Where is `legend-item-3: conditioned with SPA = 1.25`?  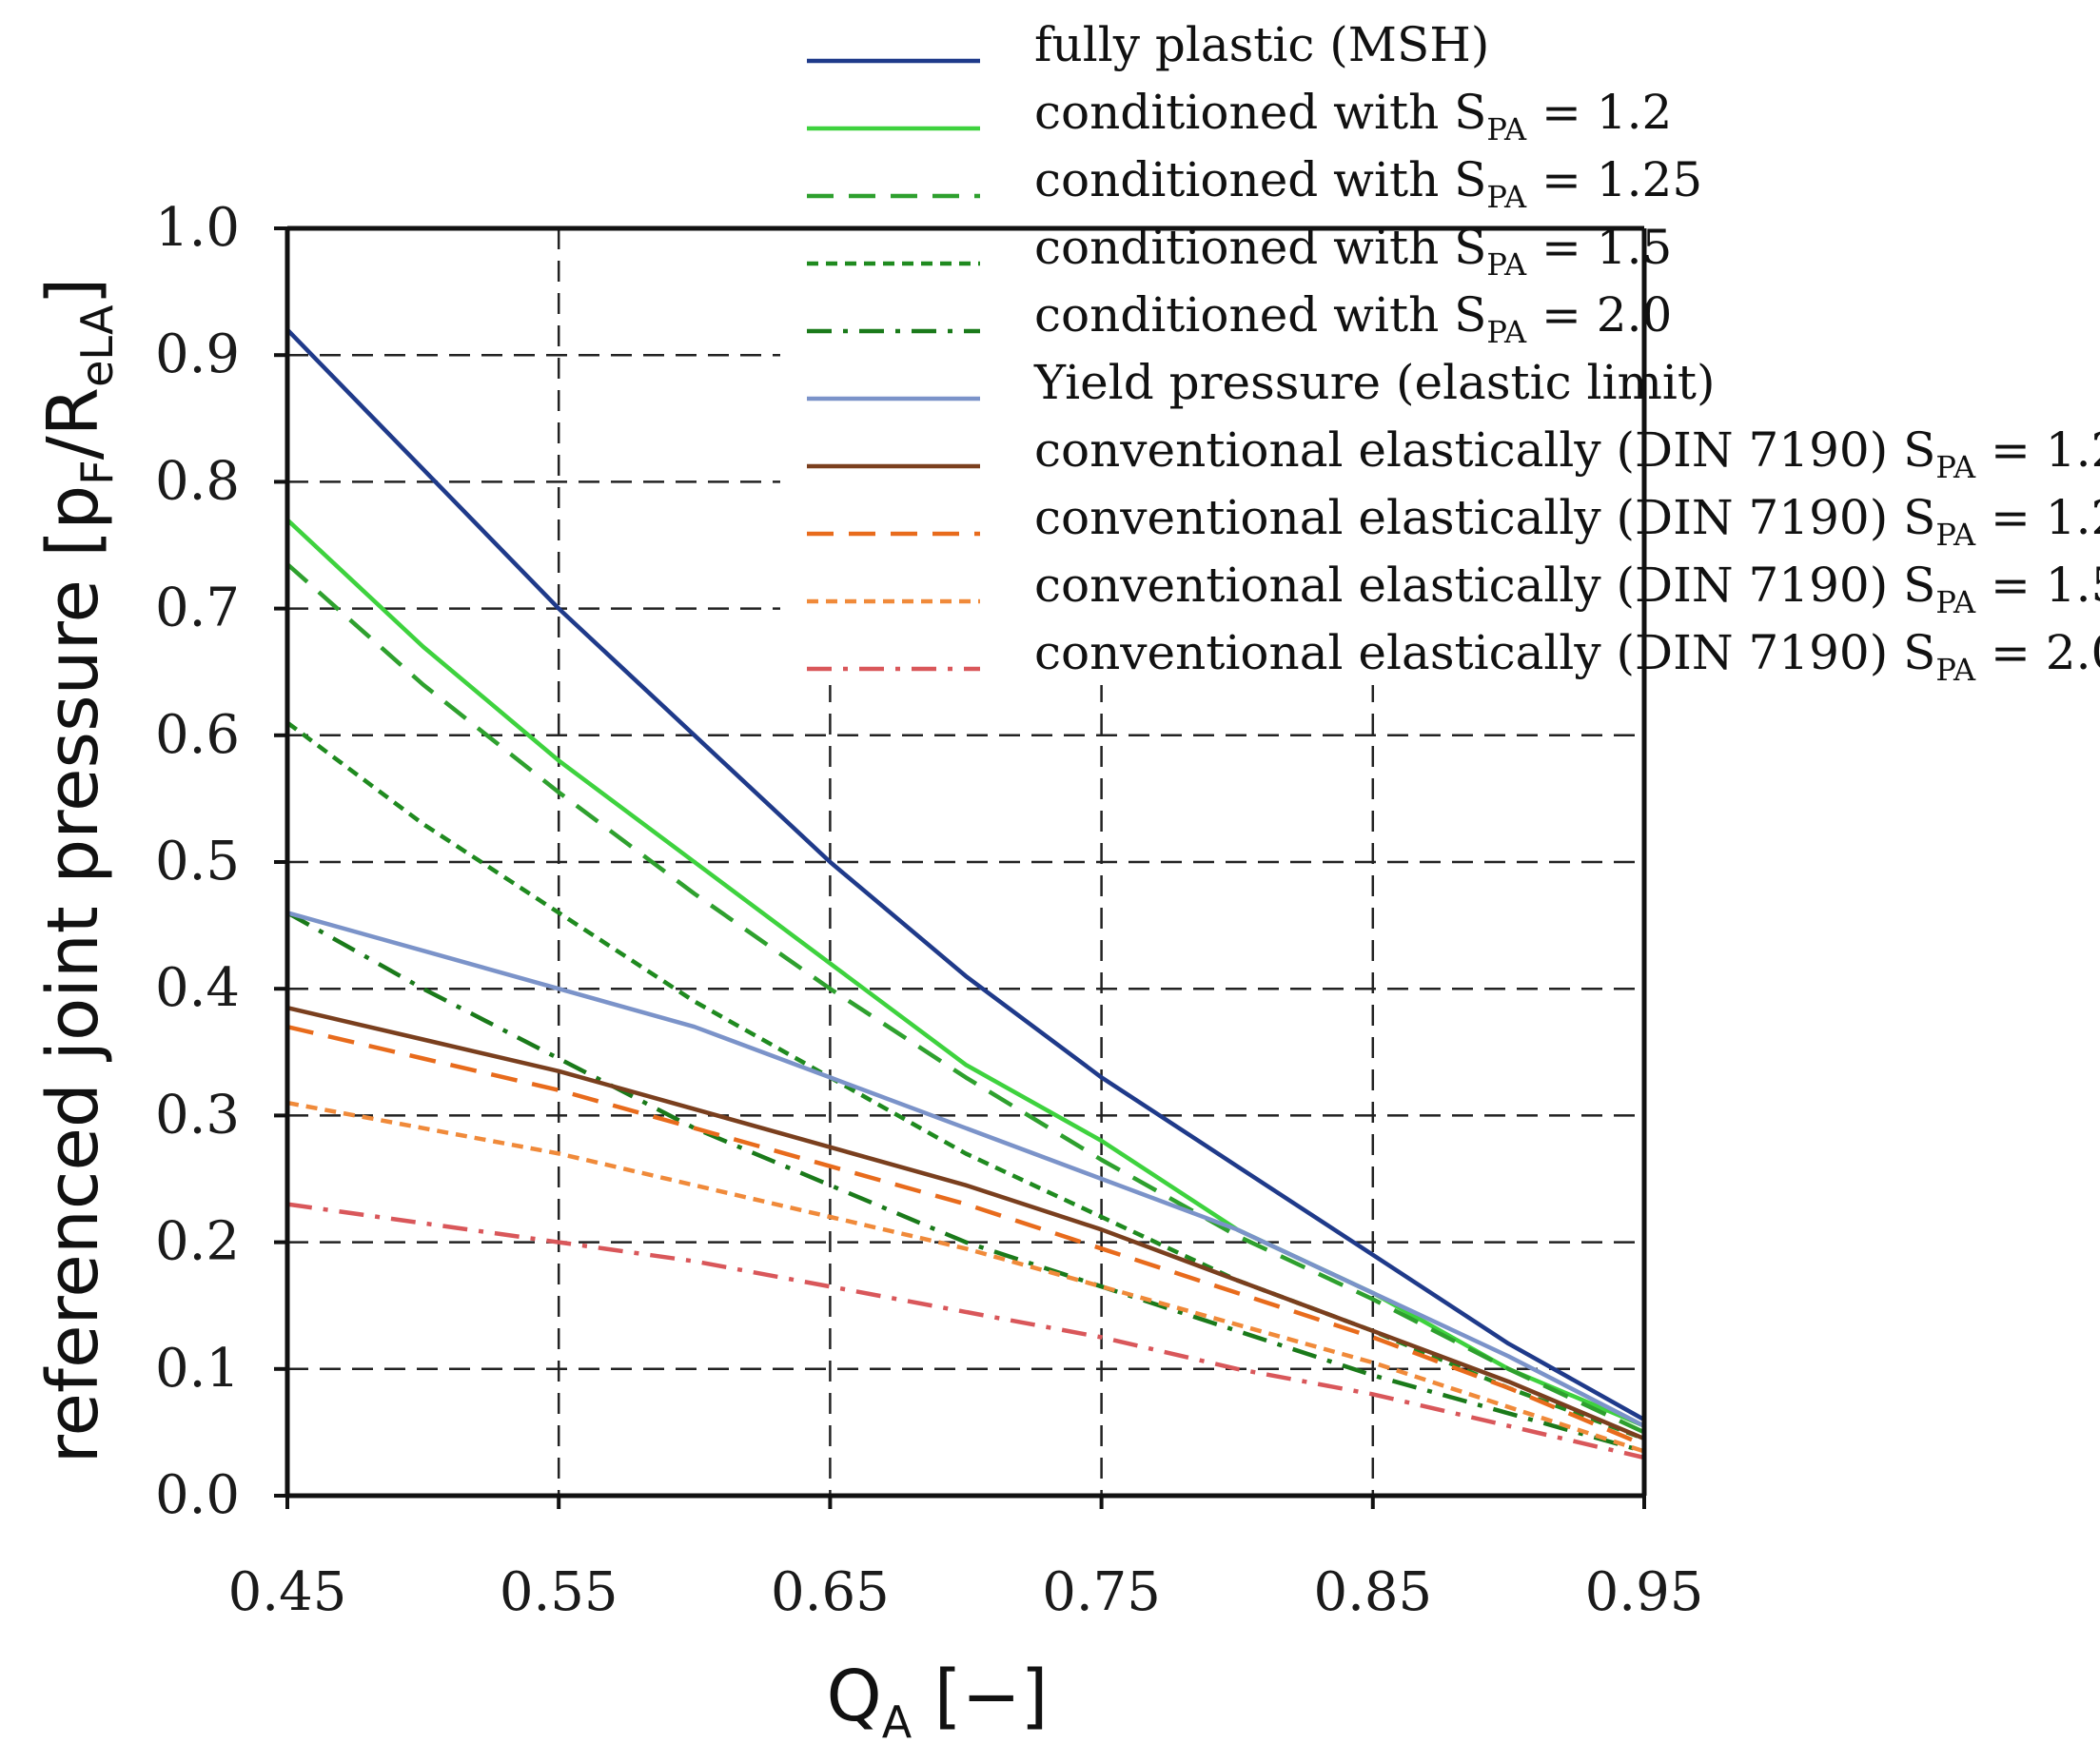
legend-item-3: conditioned with SPA = 1.25 is located at coordinates (1254, 183).